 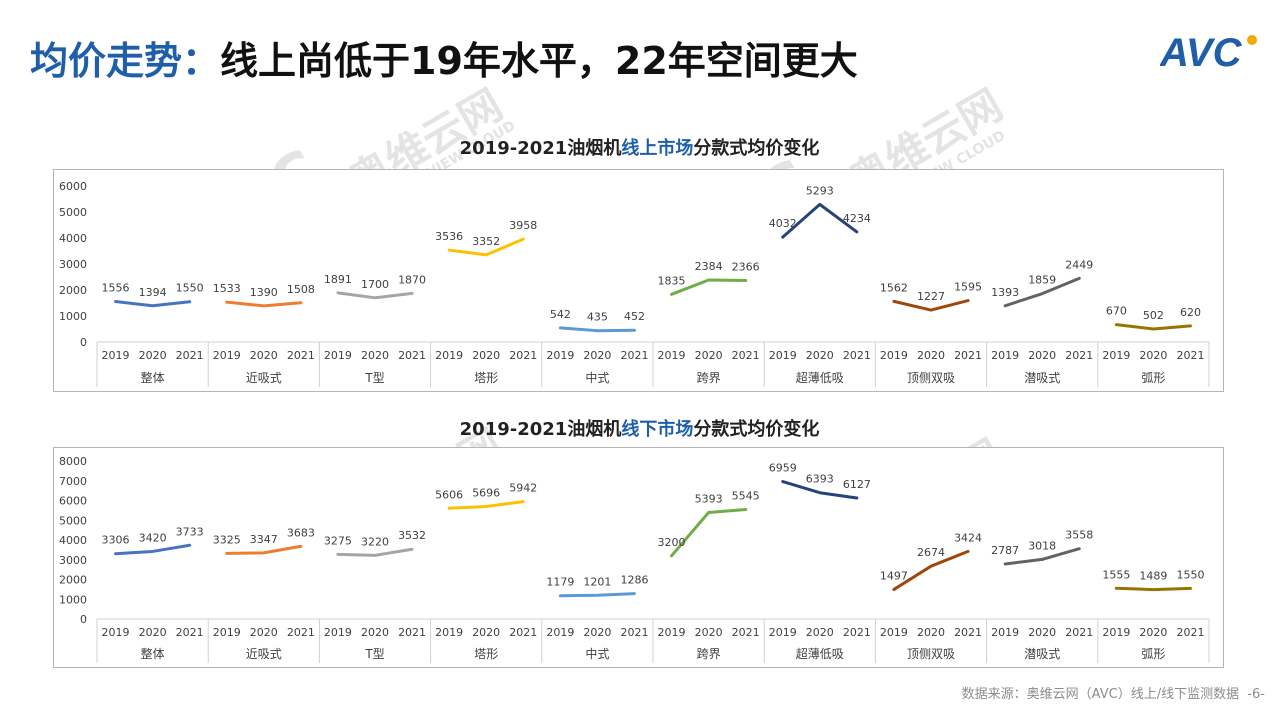 What do you see at coordinates (820, 190) in the screenshot?
I see `online-data-label: 5293` at bounding box center [820, 190].